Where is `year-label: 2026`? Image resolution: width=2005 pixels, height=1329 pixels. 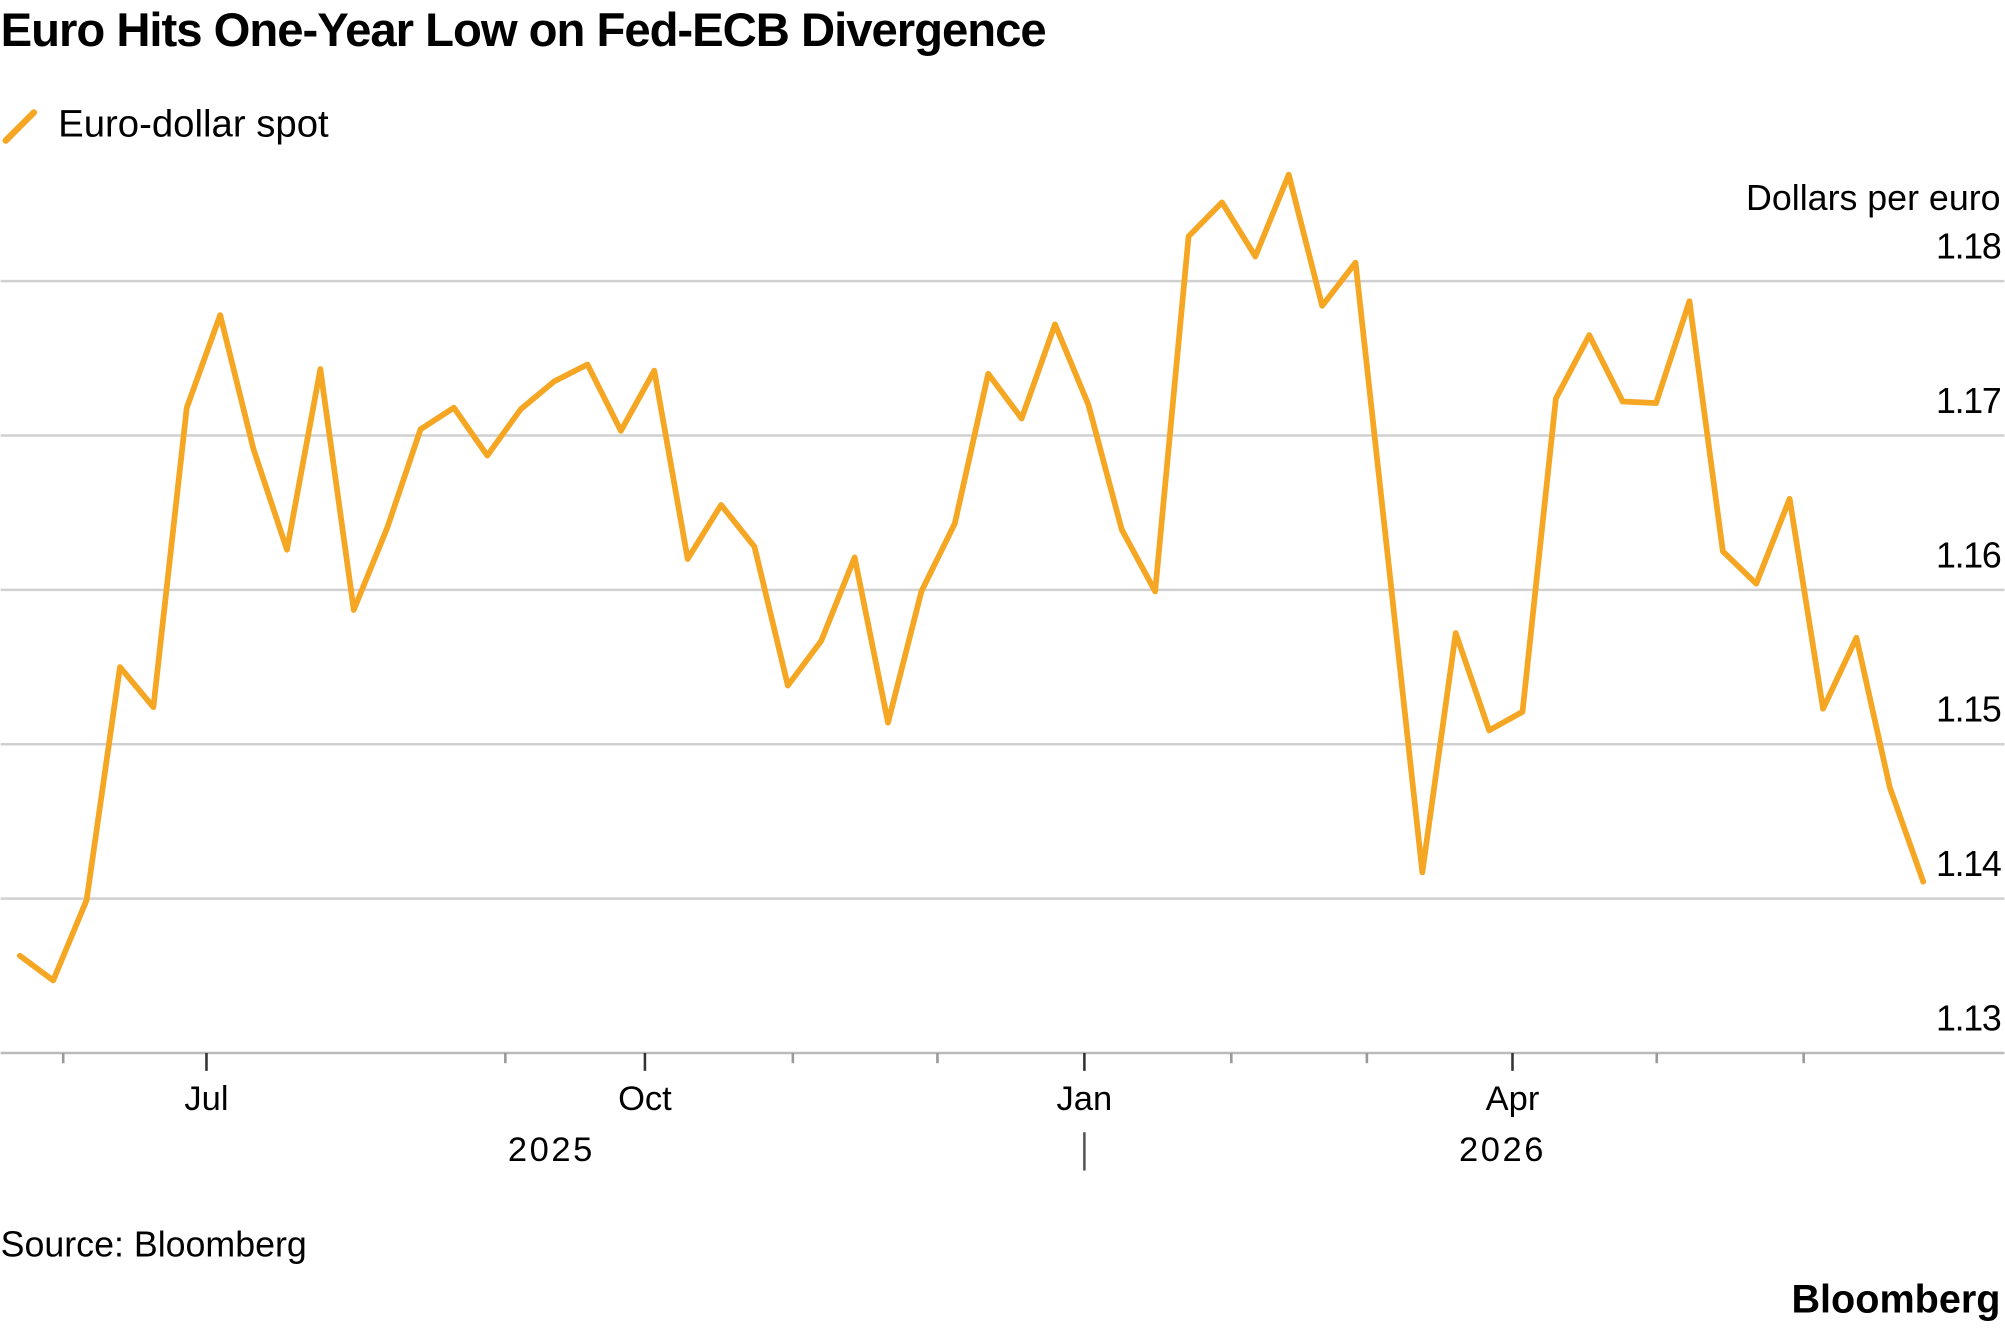
year-label: 2026 is located at coordinates (1502, 1150).